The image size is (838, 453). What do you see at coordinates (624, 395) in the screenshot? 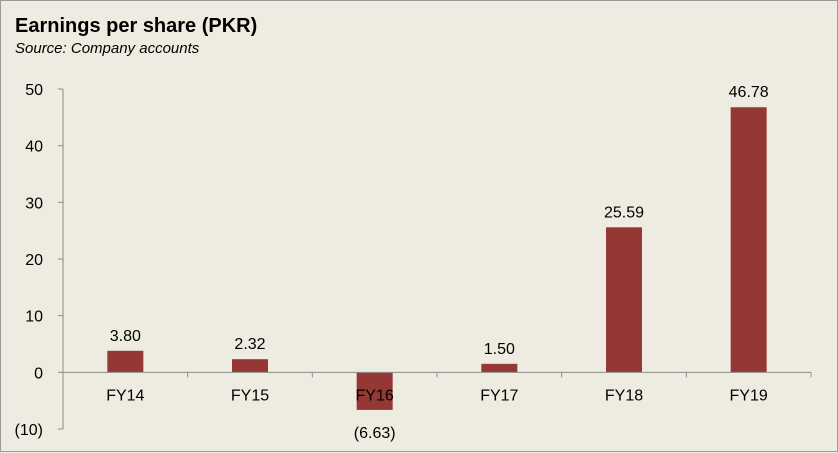
I see `x-category-label: FY18` at bounding box center [624, 395].